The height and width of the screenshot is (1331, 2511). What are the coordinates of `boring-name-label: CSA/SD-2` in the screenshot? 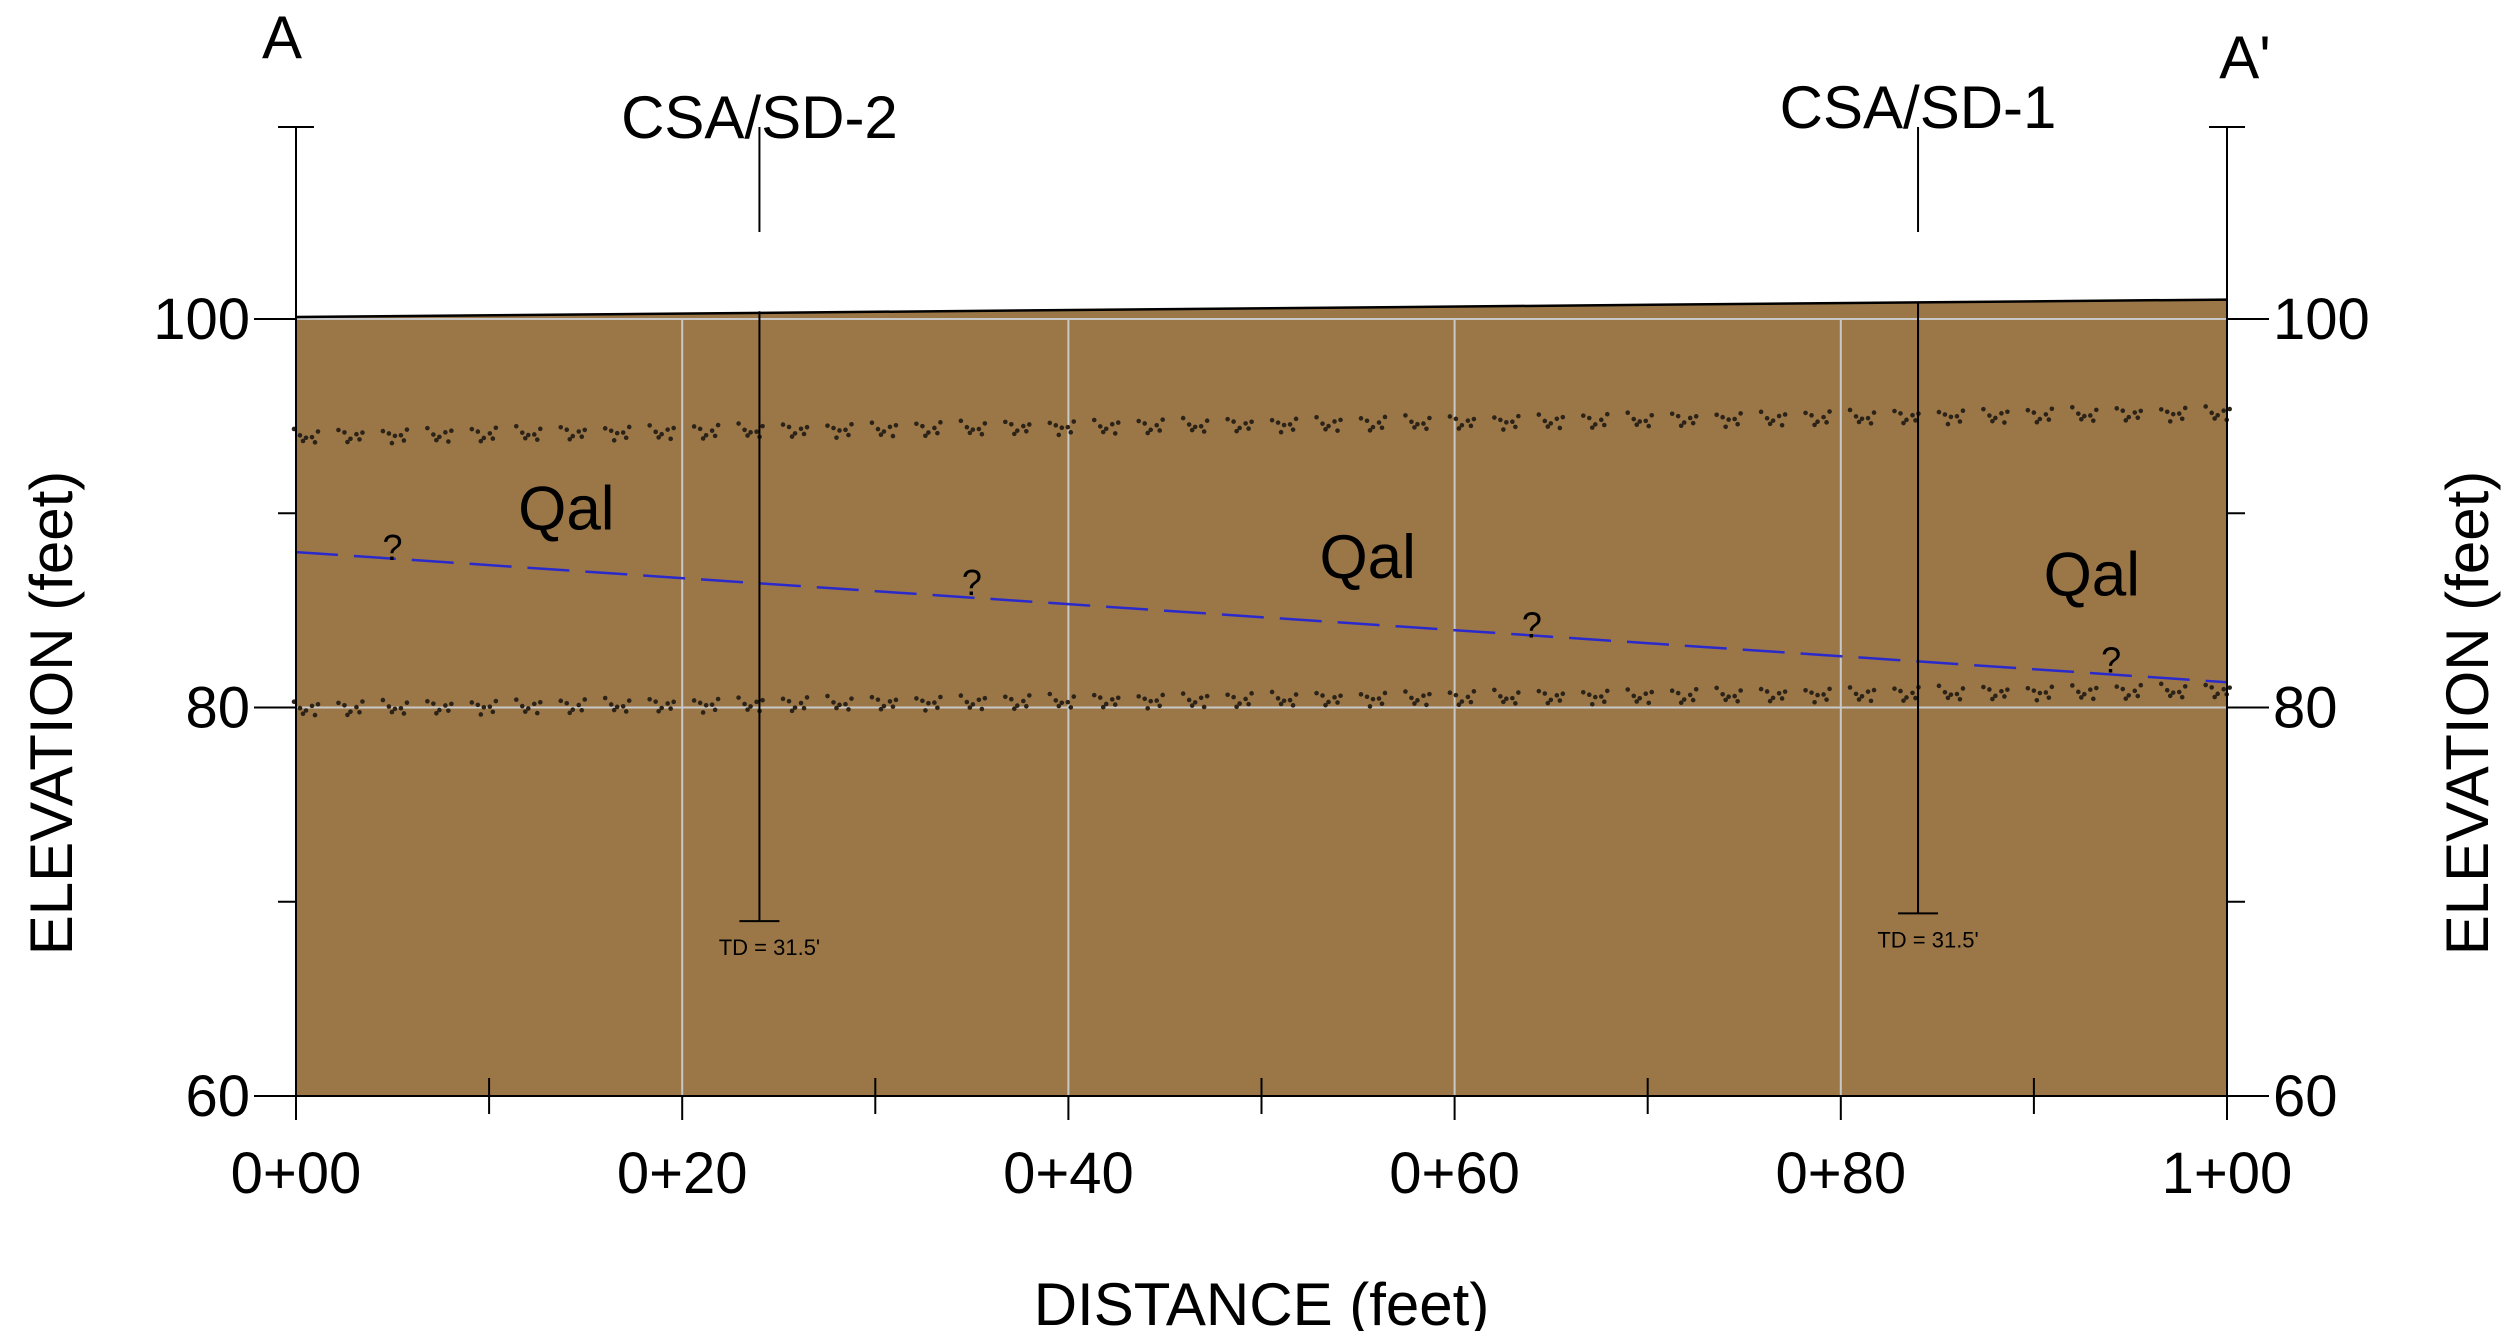 It's located at (759, 117).